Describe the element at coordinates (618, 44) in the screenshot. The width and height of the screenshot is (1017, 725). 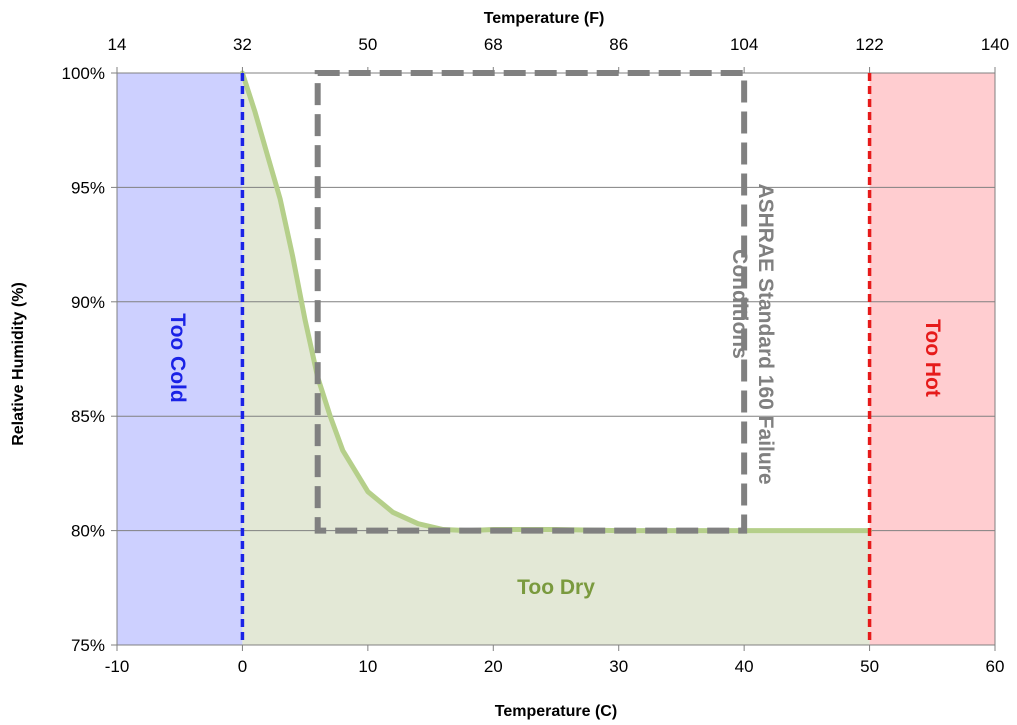
I see `x2-tick-label: 86` at that location.